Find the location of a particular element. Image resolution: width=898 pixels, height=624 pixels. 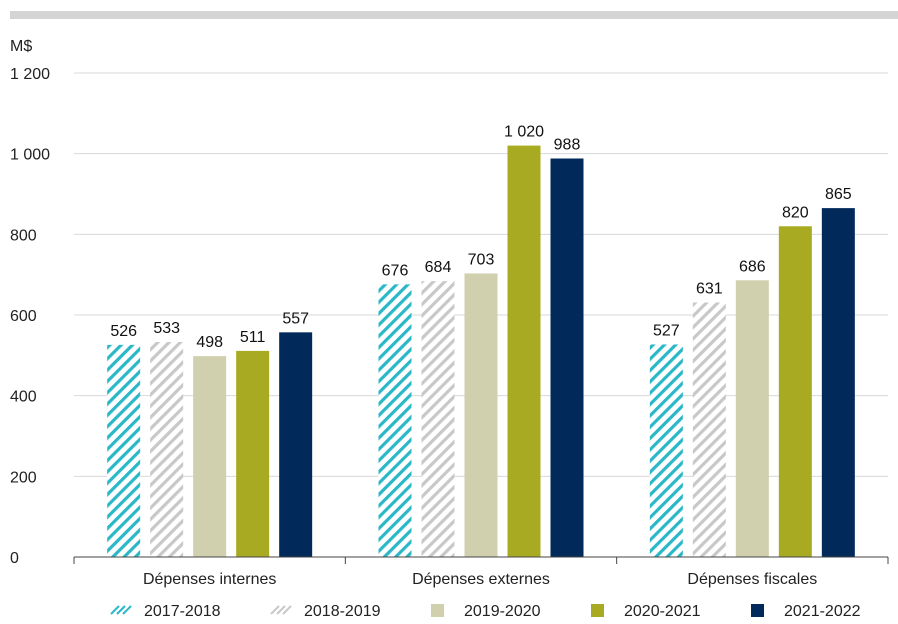

category-label: Dépenses externes is located at coordinates (481, 579).